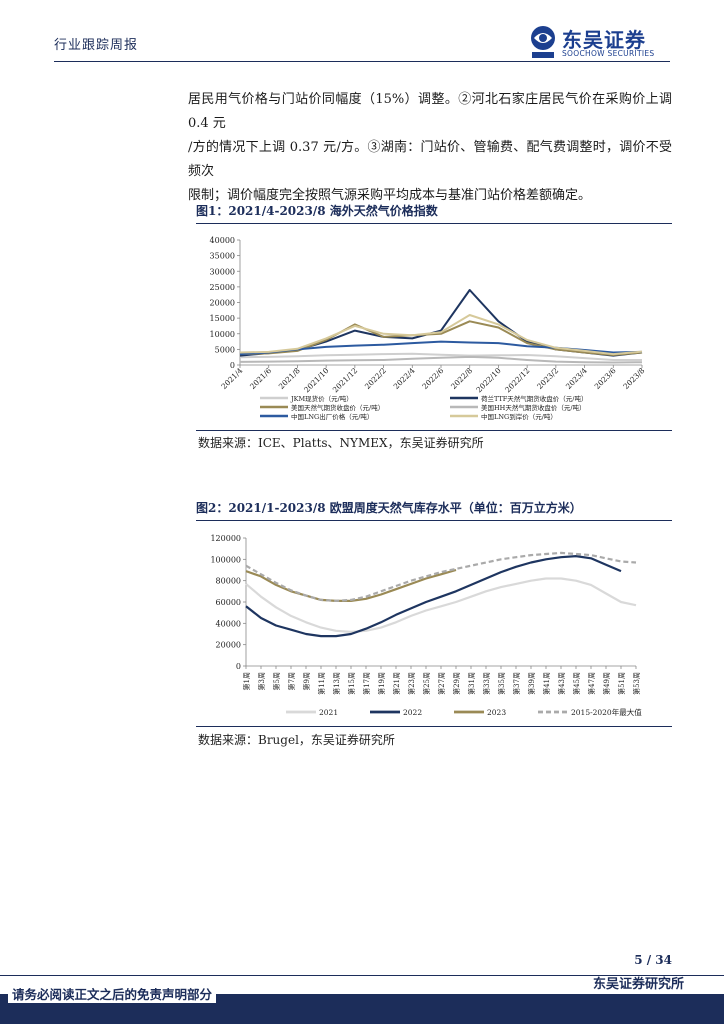  Describe the element at coordinates (501, 683) in the screenshot. I see `x-tick-label: 第35周` at that location.